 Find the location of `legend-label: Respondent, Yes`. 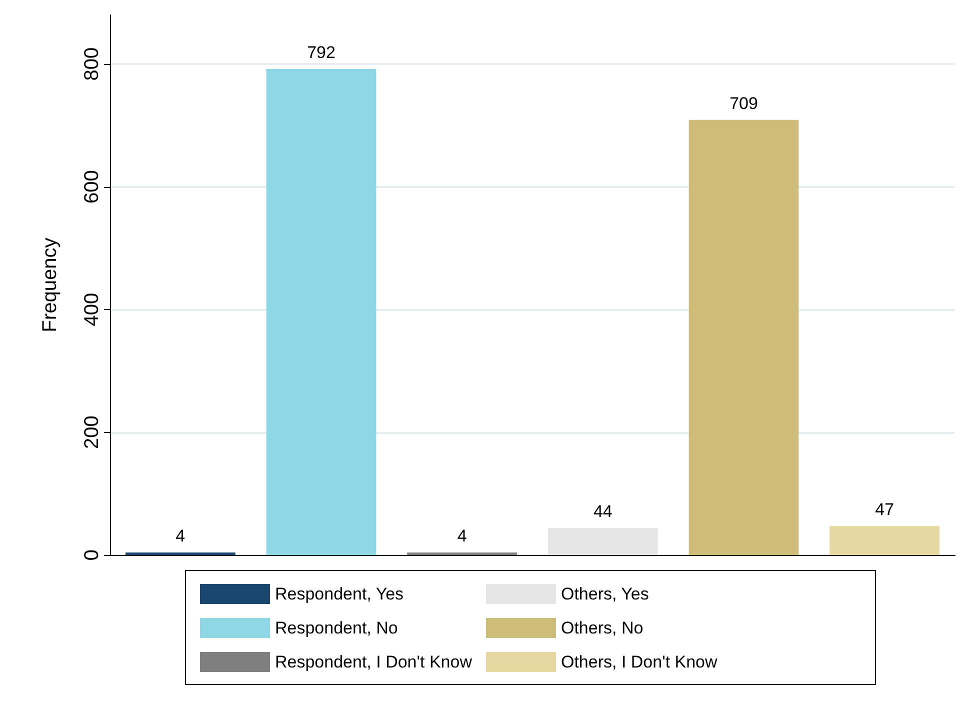

legend-label: Respondent, Yes is located at coordinates (339, 594).